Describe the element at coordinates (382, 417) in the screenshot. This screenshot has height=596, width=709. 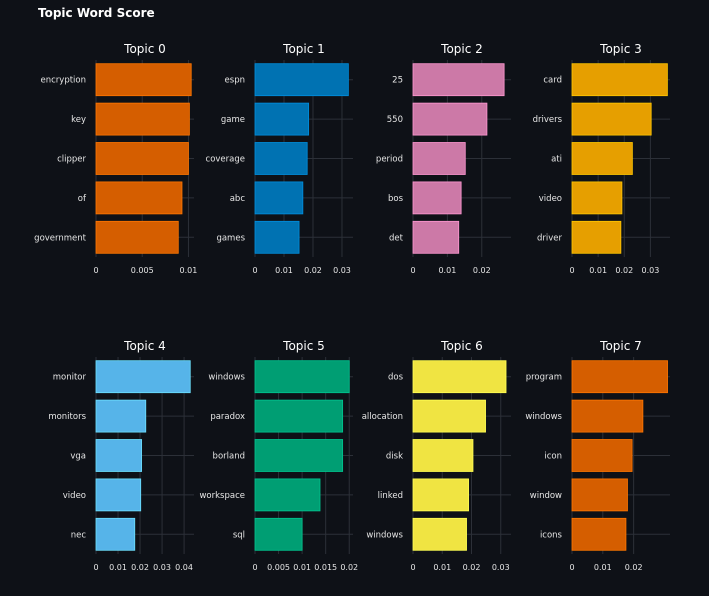
I see `category-label: allocation` at that location.